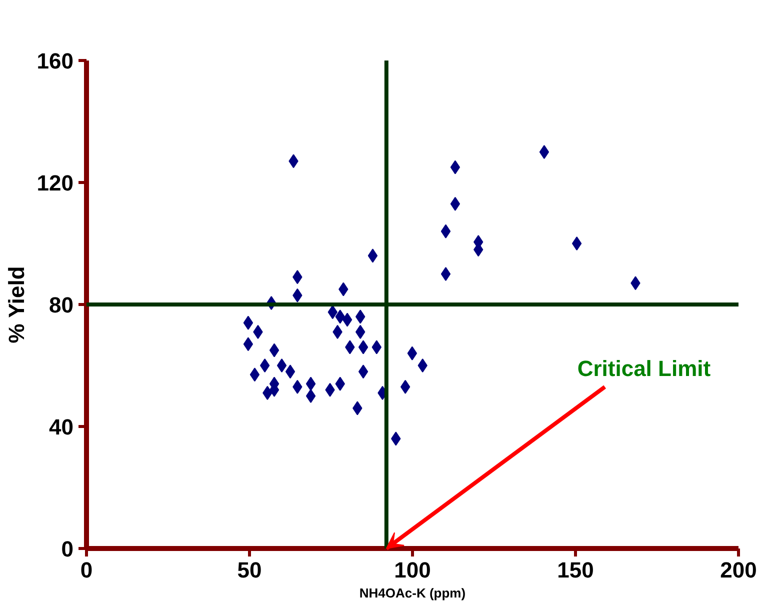 This screenshot has width=773, height=603. Describe the element at coordinates (61, 427) in the screenshot. I see `y-tick-label: 40` at that location.